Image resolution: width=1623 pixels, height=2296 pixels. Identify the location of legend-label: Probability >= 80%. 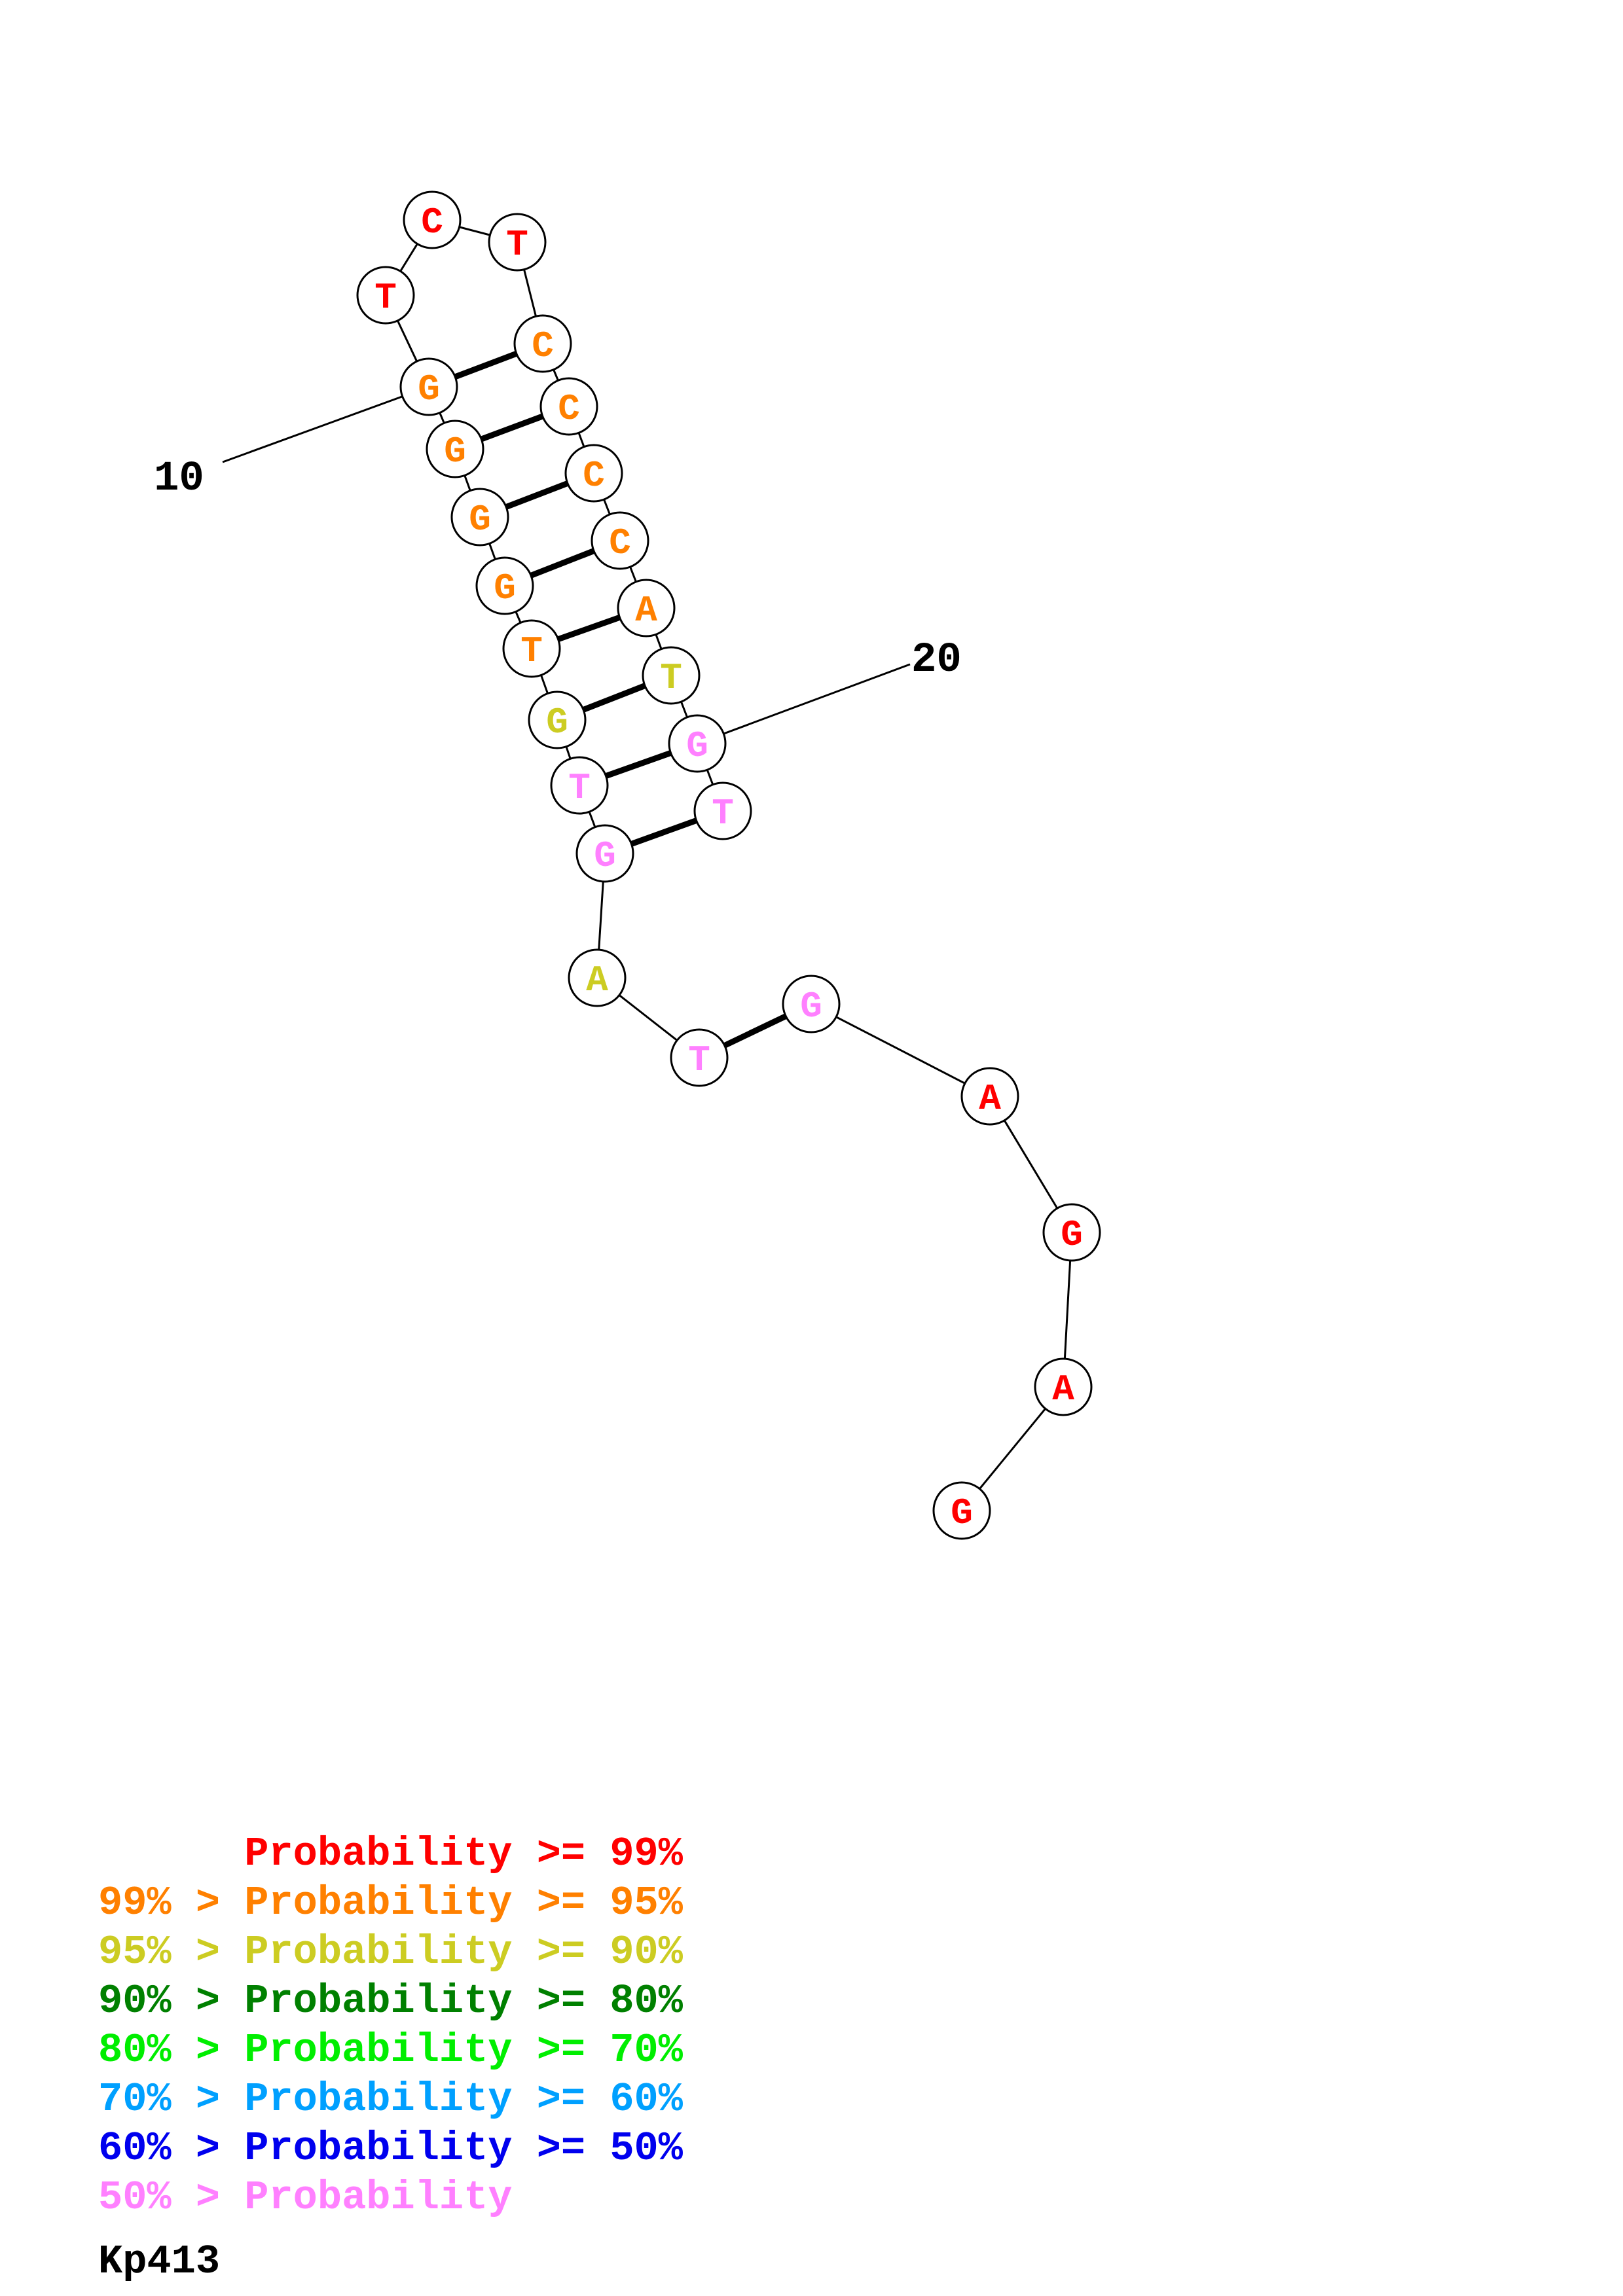
(463, 2001).